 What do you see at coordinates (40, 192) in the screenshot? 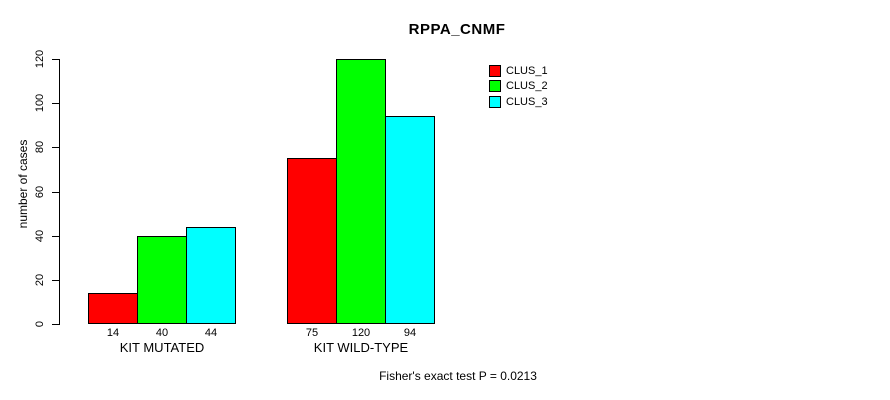
I see `y-tick-label: 60` at bounding box center [40, 192].